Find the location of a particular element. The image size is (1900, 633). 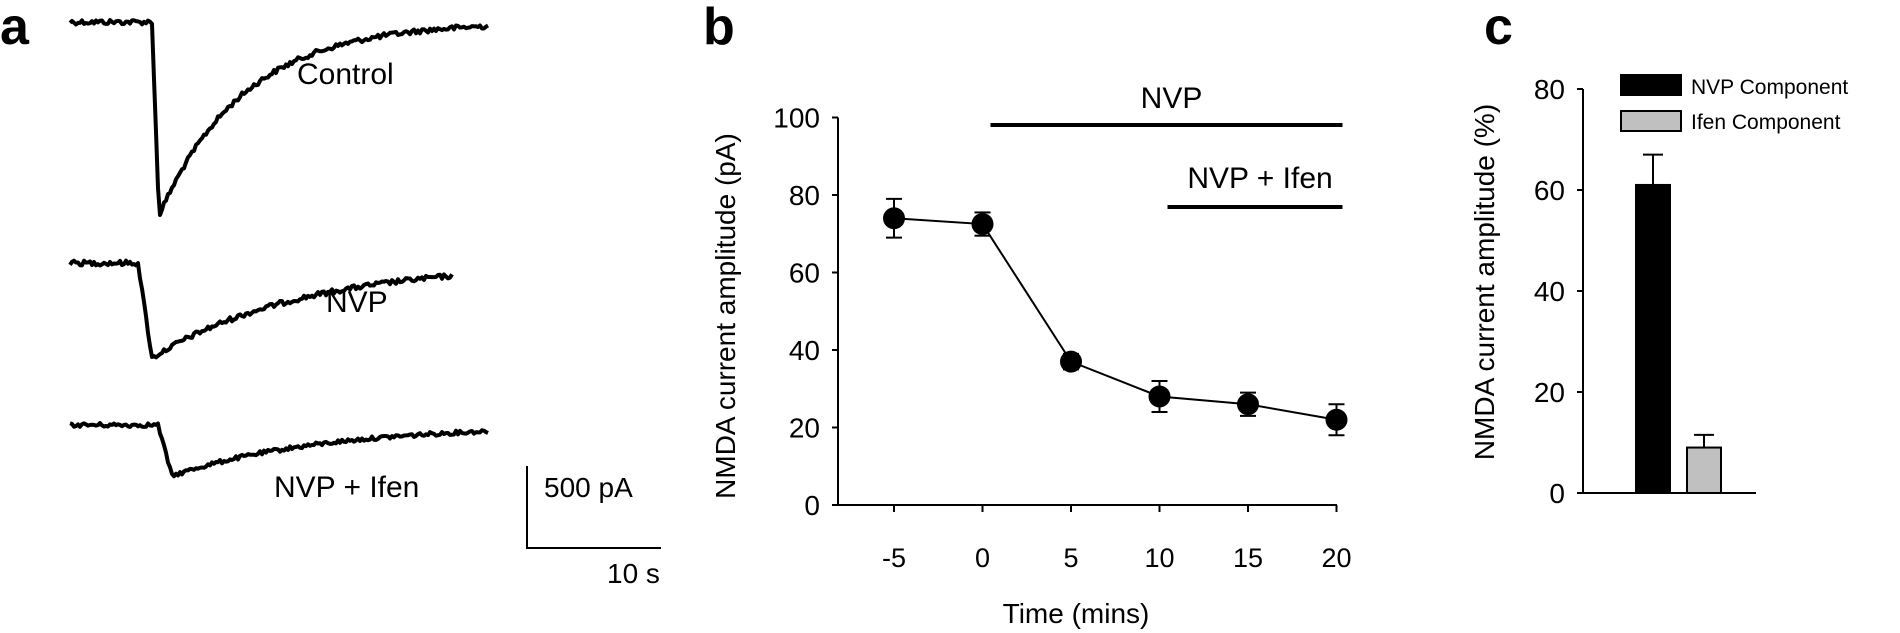

legend-label-ifen: Ifen Component is located at coordinates (1766, 122).